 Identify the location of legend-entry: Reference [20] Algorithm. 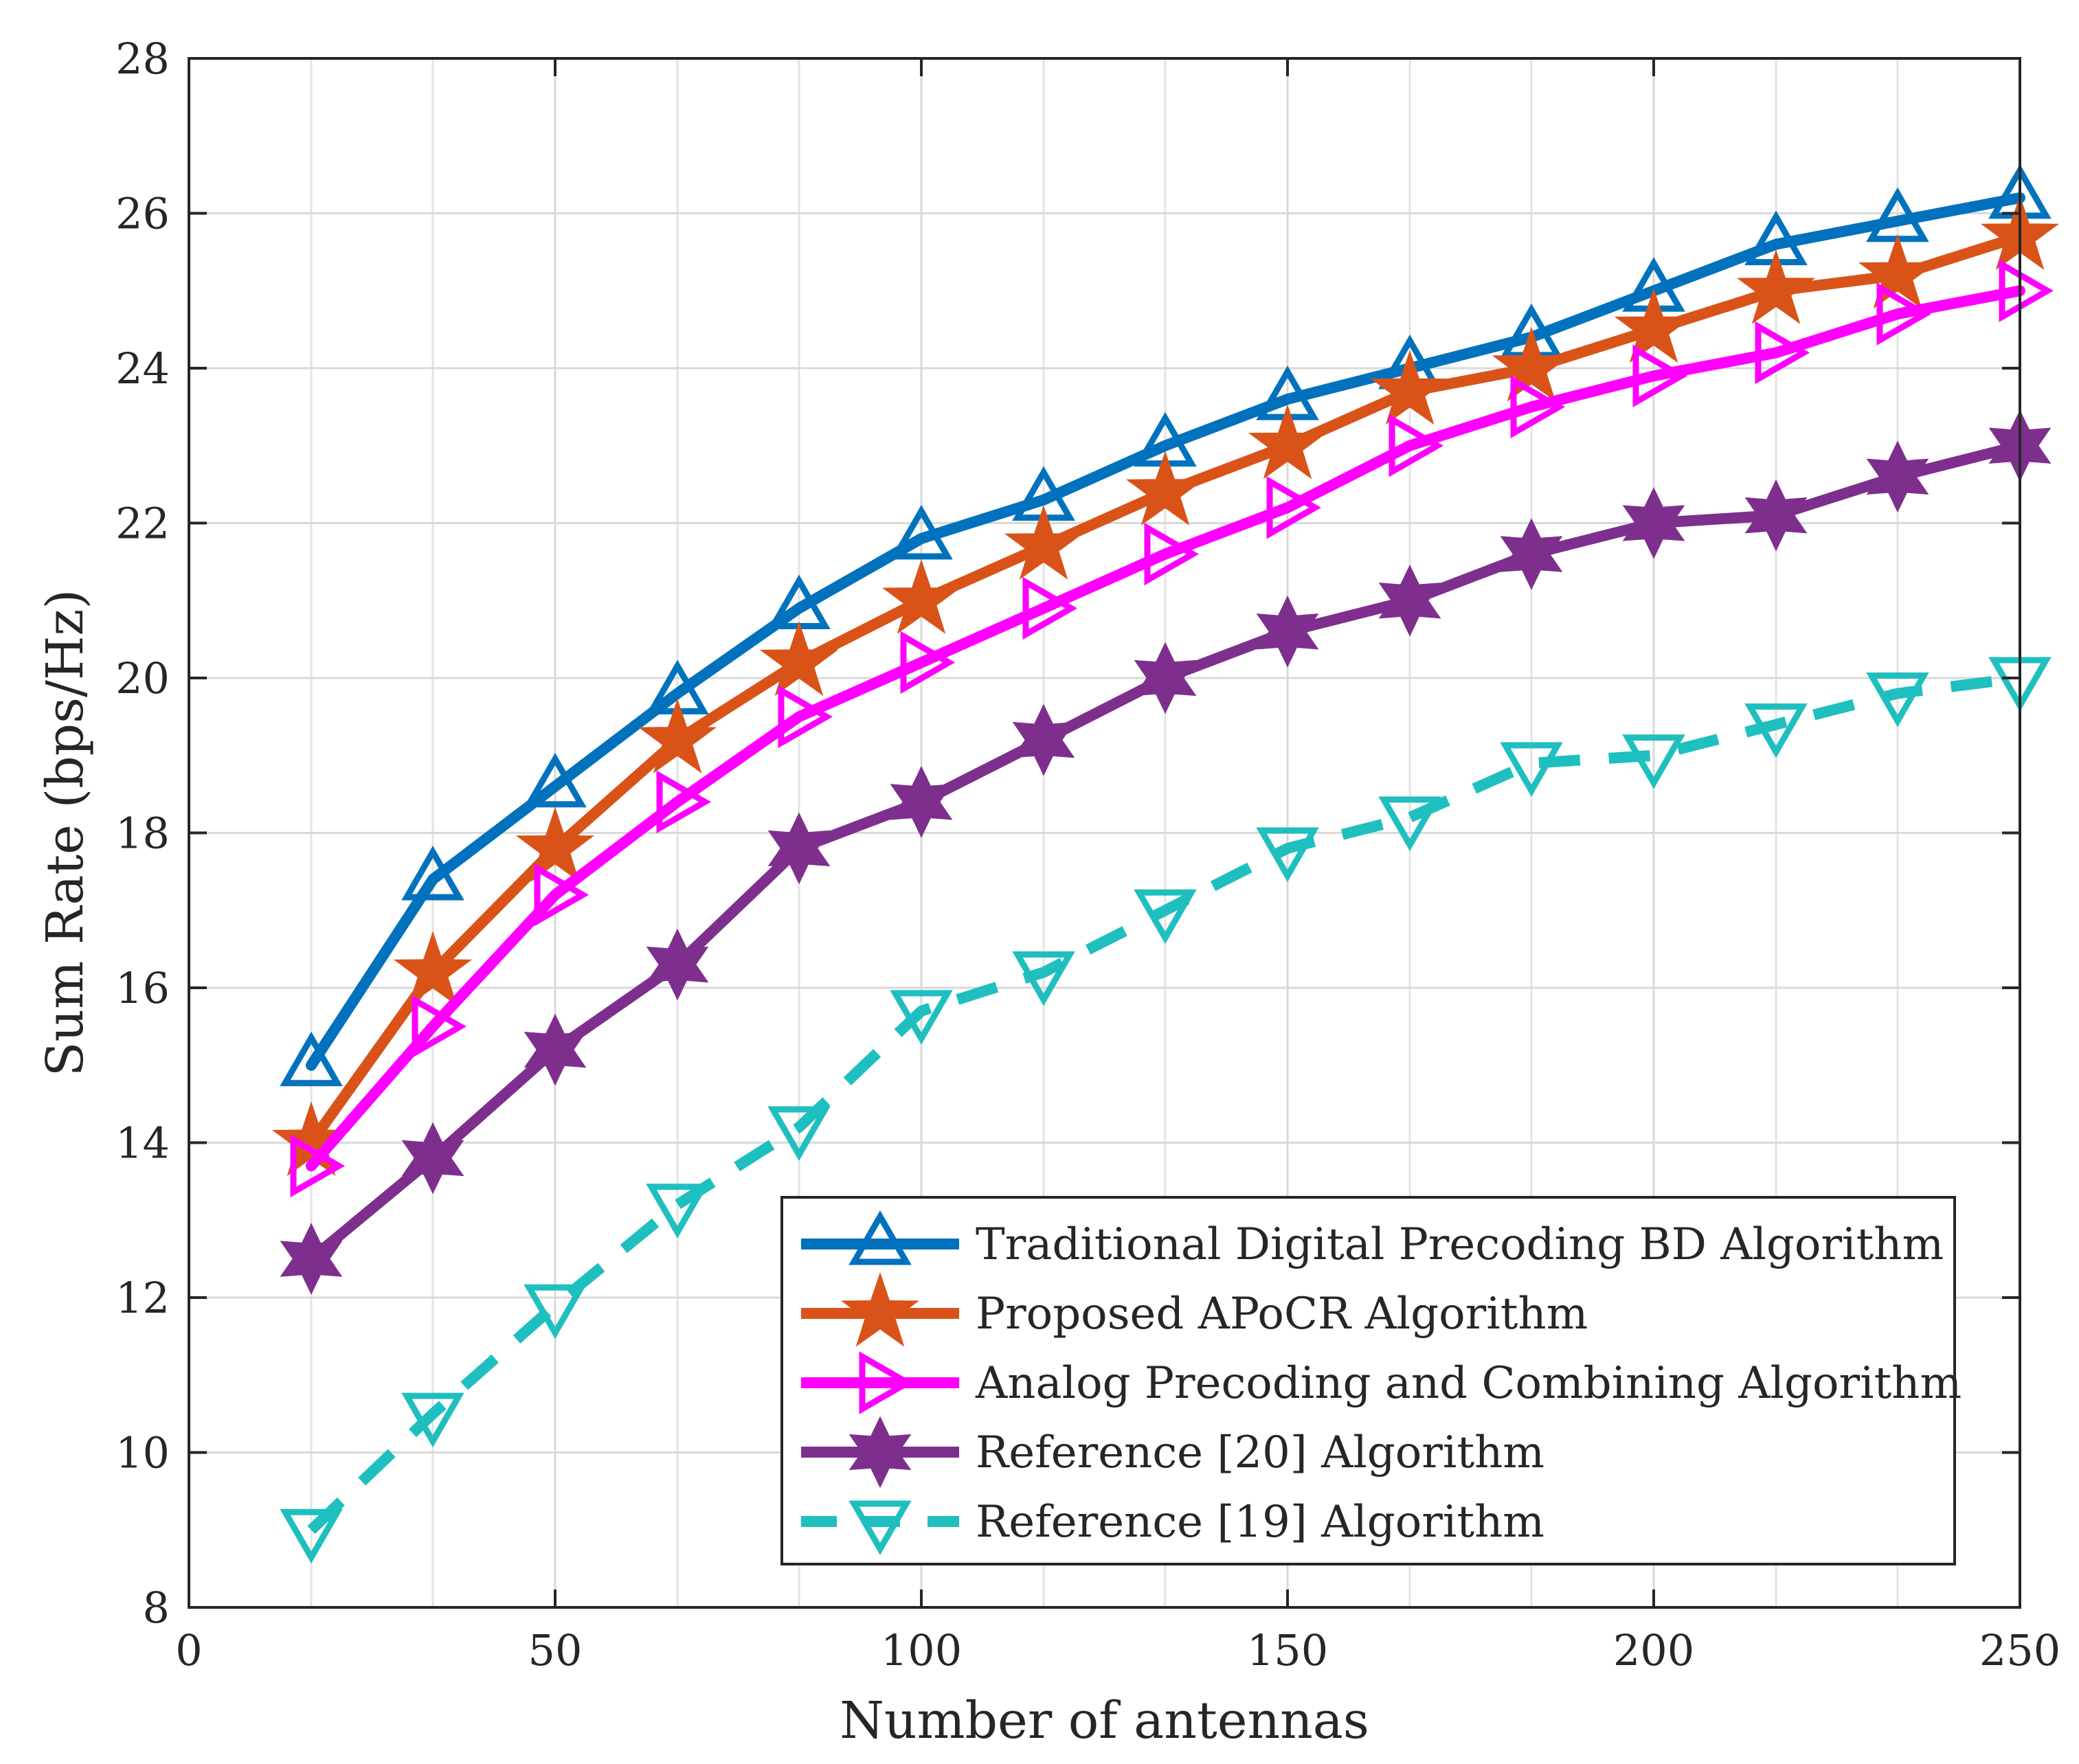
(1172, 1453).